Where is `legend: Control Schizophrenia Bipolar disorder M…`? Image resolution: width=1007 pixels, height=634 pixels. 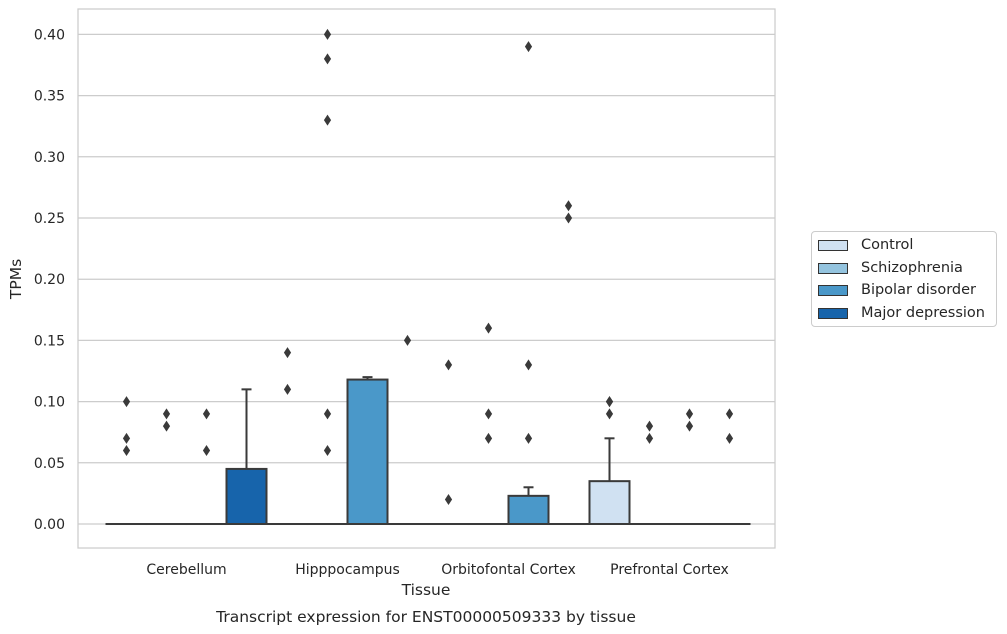
legend: Control Schizophrenia Bipolar disorder M… is located at coordinates (904, 279).